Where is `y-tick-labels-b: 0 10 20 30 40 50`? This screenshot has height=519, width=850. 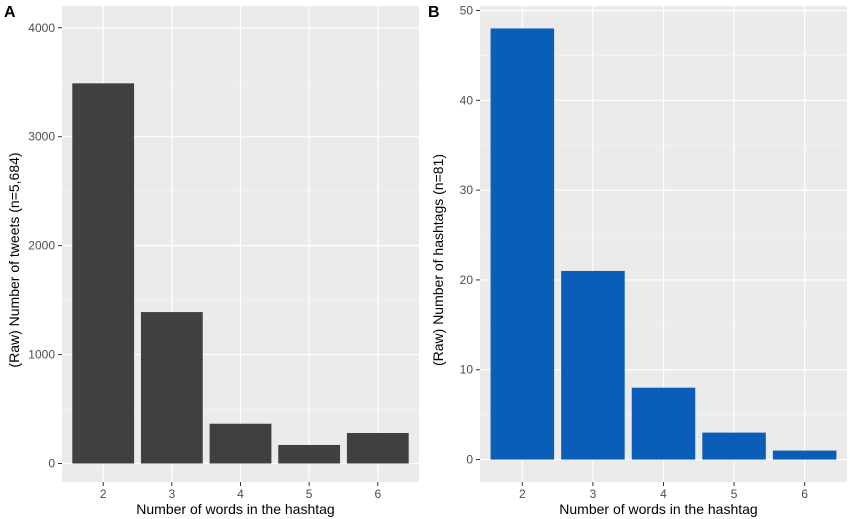
y-tick-labels-b: 0 10 20 30 40 50 is located at coordinates (470, 235).